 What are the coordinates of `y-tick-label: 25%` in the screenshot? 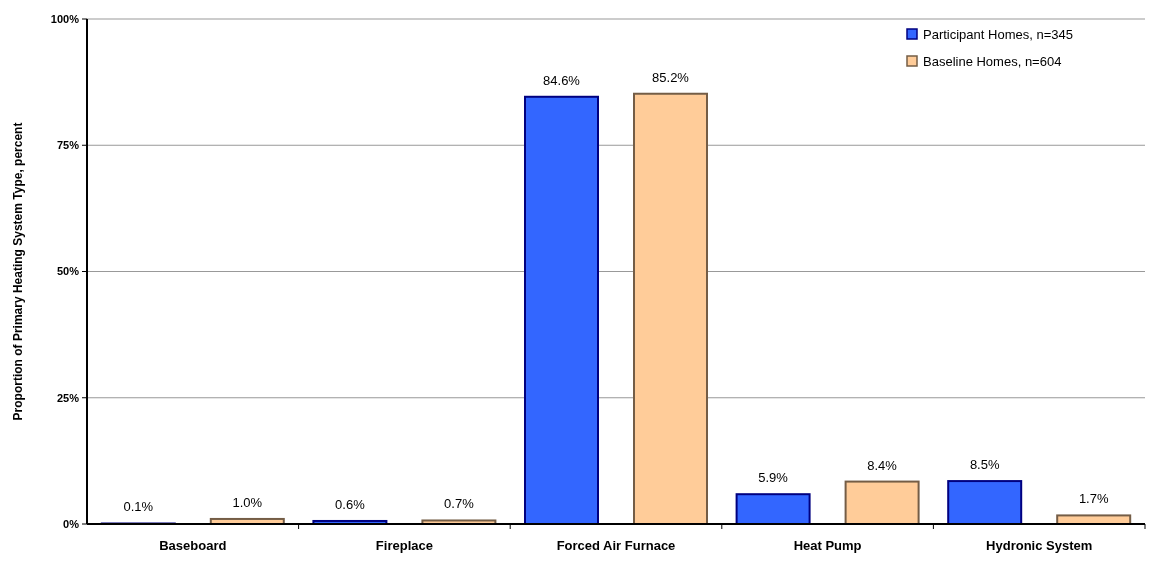 It's located at (68, 397).